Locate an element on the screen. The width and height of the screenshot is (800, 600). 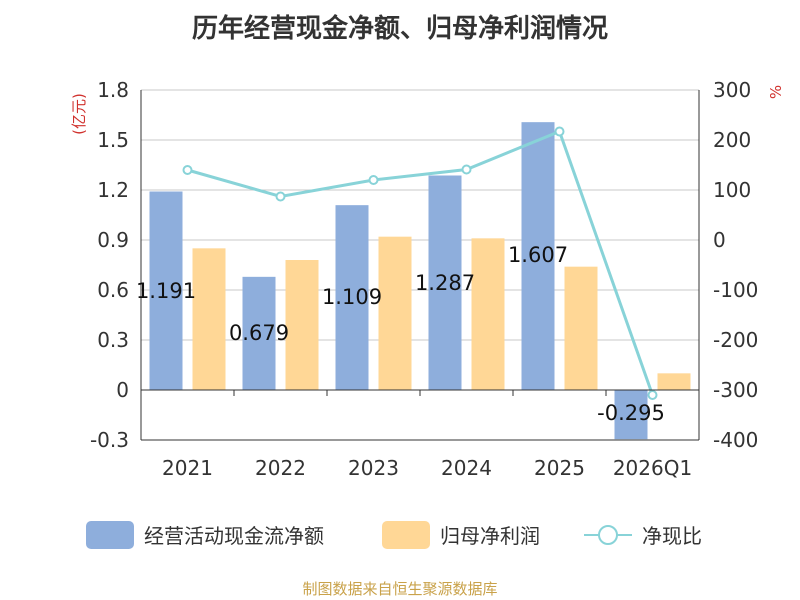
y-right-tick-label: 300 is located at coordinates (732, 90).